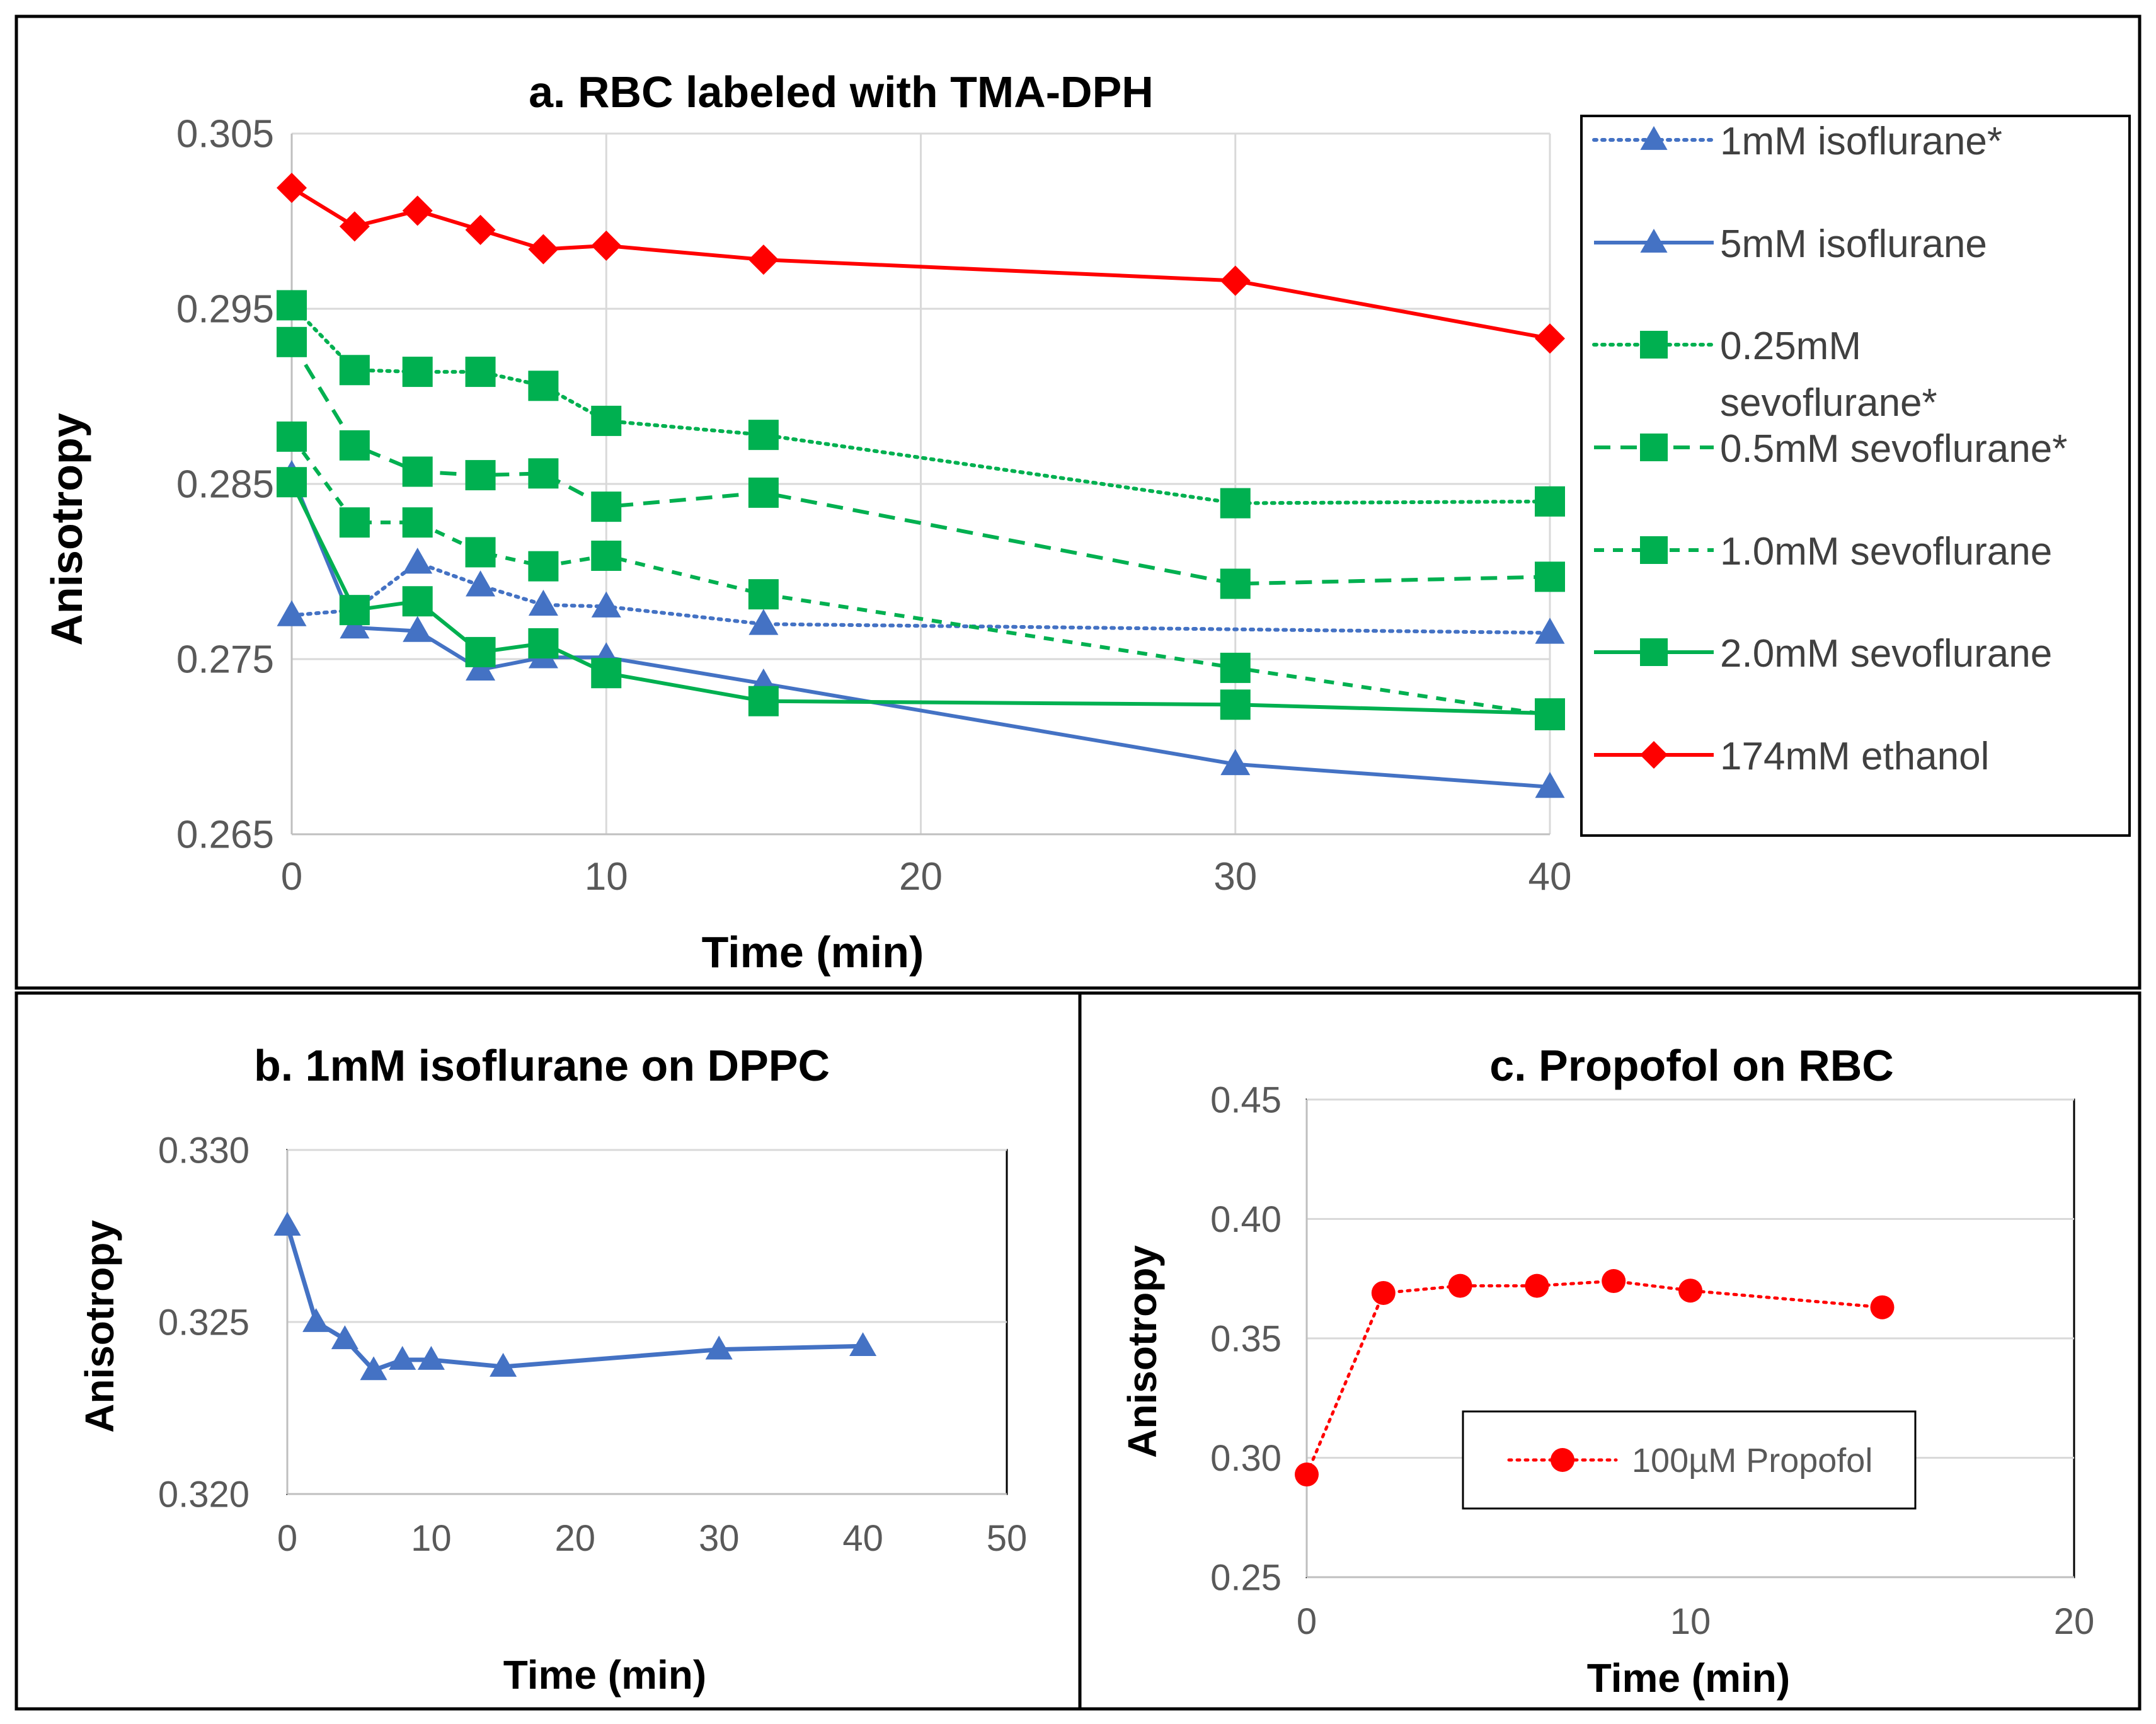 The height and width of the screenshot is (1724, 2156). I want to click on legend-label-5mm-isoflurane: 5mM isoflurane, so click(1853, 244).